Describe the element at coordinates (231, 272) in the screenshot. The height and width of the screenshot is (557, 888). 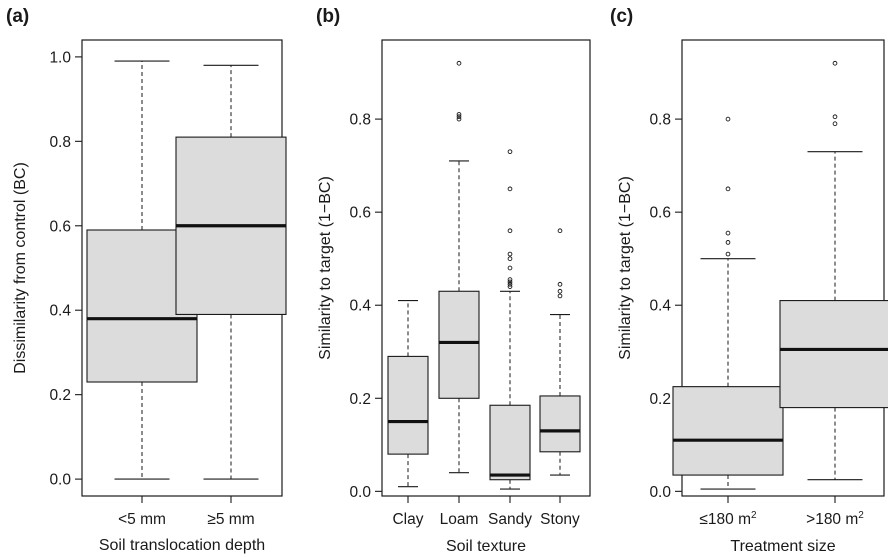
I see `box--5-mm` at that location.